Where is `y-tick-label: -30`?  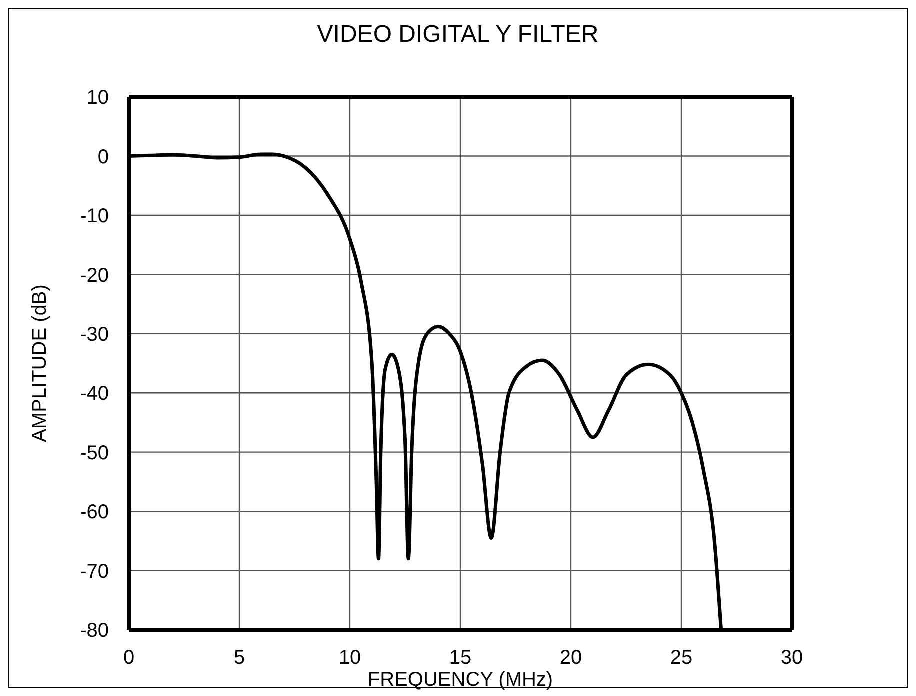
y-tick-label: -30 is located at coordinates (94, 335).